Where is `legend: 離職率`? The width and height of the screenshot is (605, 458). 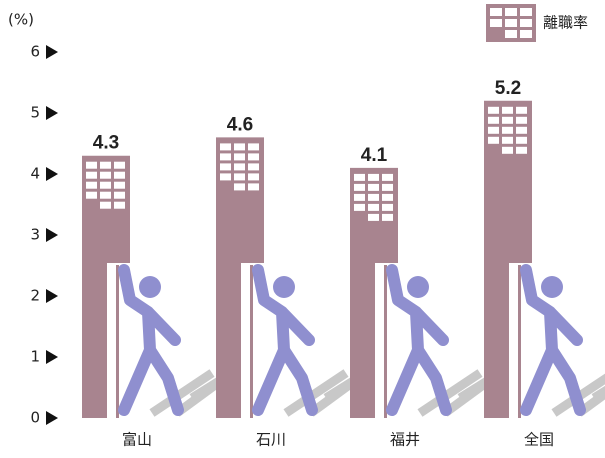
legend: 離職率 is located at coordinates (537, 23).